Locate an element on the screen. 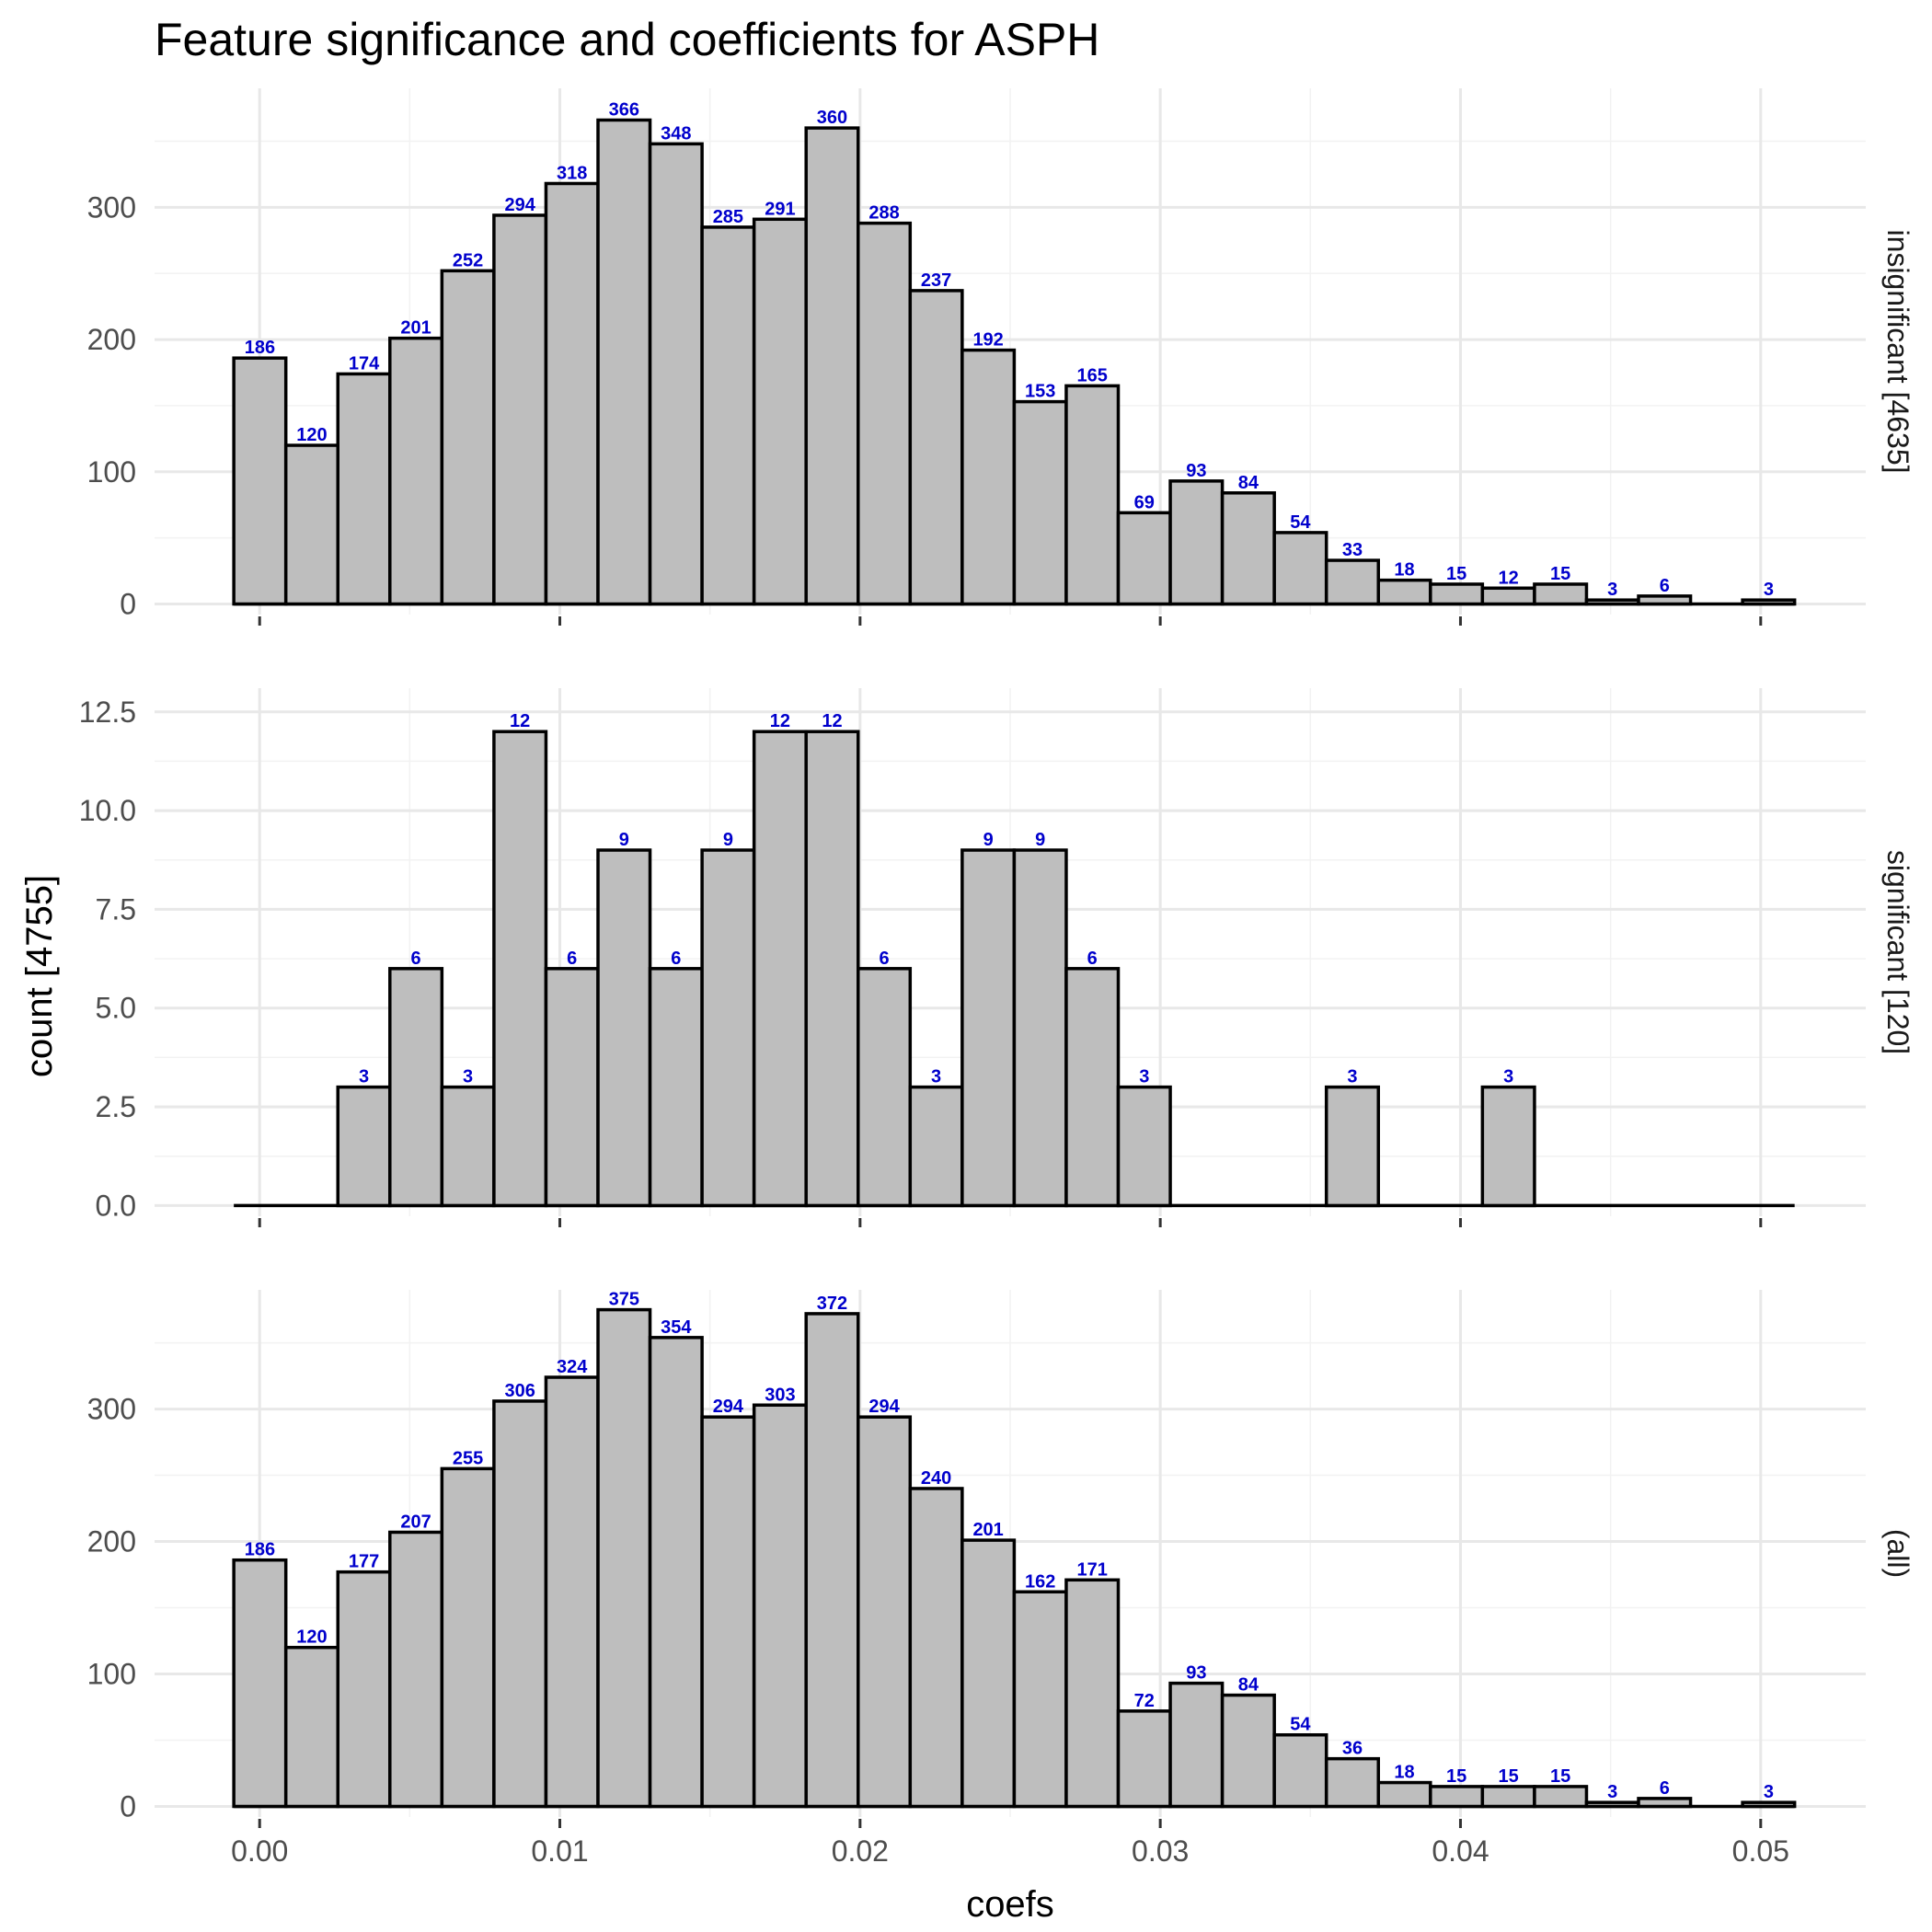 Image resolution: width=1932 pixels, height=1932 pixels. panel-strip-label: (all) is located at coordinates (1898, 1553).